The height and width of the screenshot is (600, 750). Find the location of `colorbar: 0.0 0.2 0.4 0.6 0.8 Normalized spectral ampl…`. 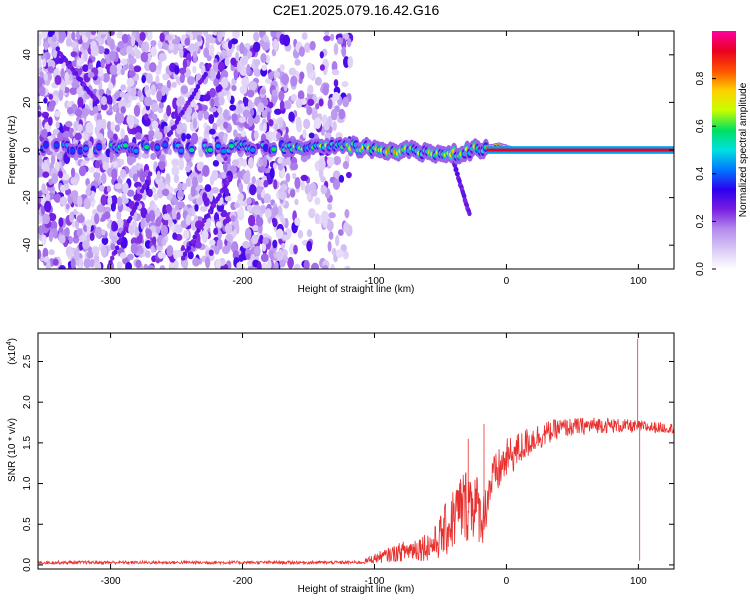

colorbar: 0.0 0.2 0.4 0.6 0.8 Normalized spectral ampl… is located at coordinates (722, 153).